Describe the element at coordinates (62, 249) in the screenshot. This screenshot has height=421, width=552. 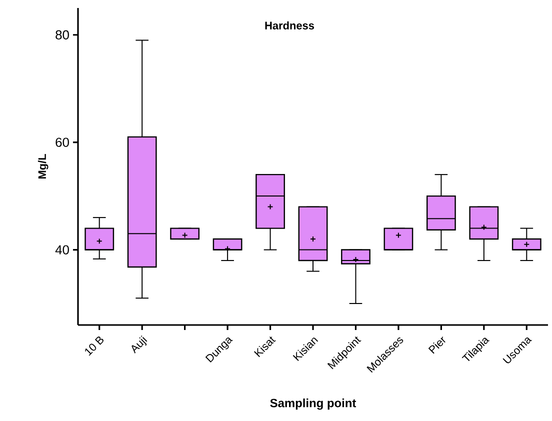
I see `y-tick-label: 40` at that location.